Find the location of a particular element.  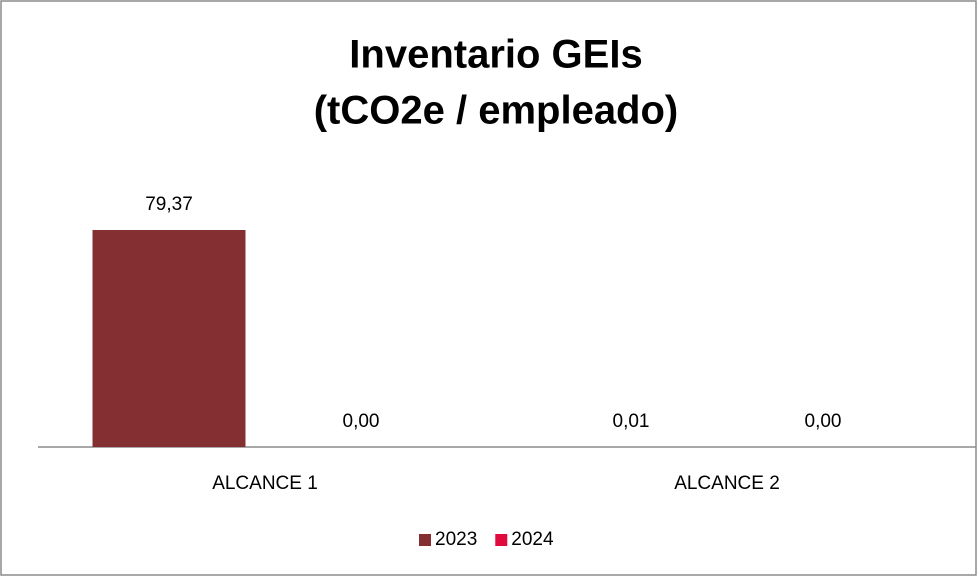

bar is located at coordinates (169, 338).